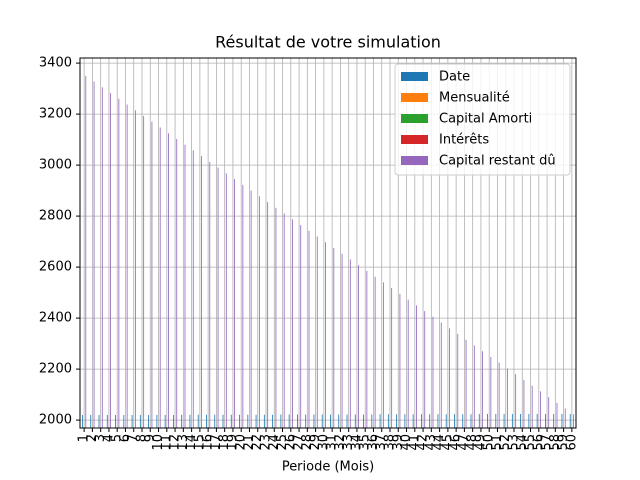  I want to click on x-tick-label: 26, so click(290, 442).